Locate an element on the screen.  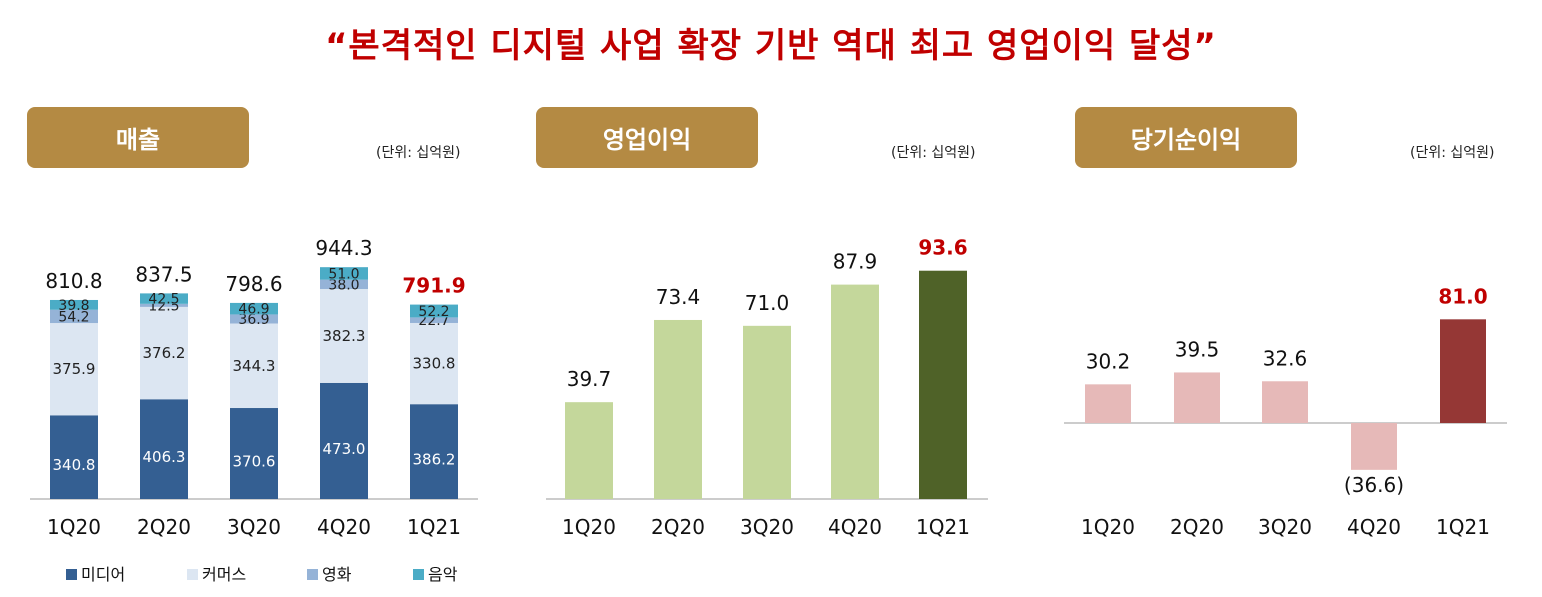
ni-value-label: 39.5 is located at coordinates (1197, 349).